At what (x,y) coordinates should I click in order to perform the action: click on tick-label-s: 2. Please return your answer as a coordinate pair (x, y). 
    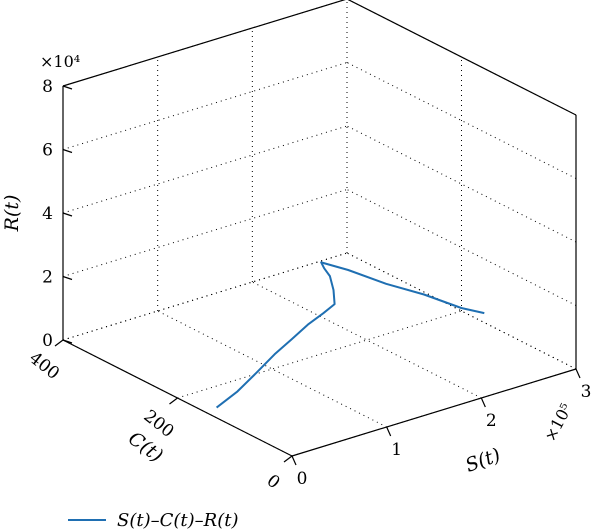
    Looking at the image, I should click on (491, 421).